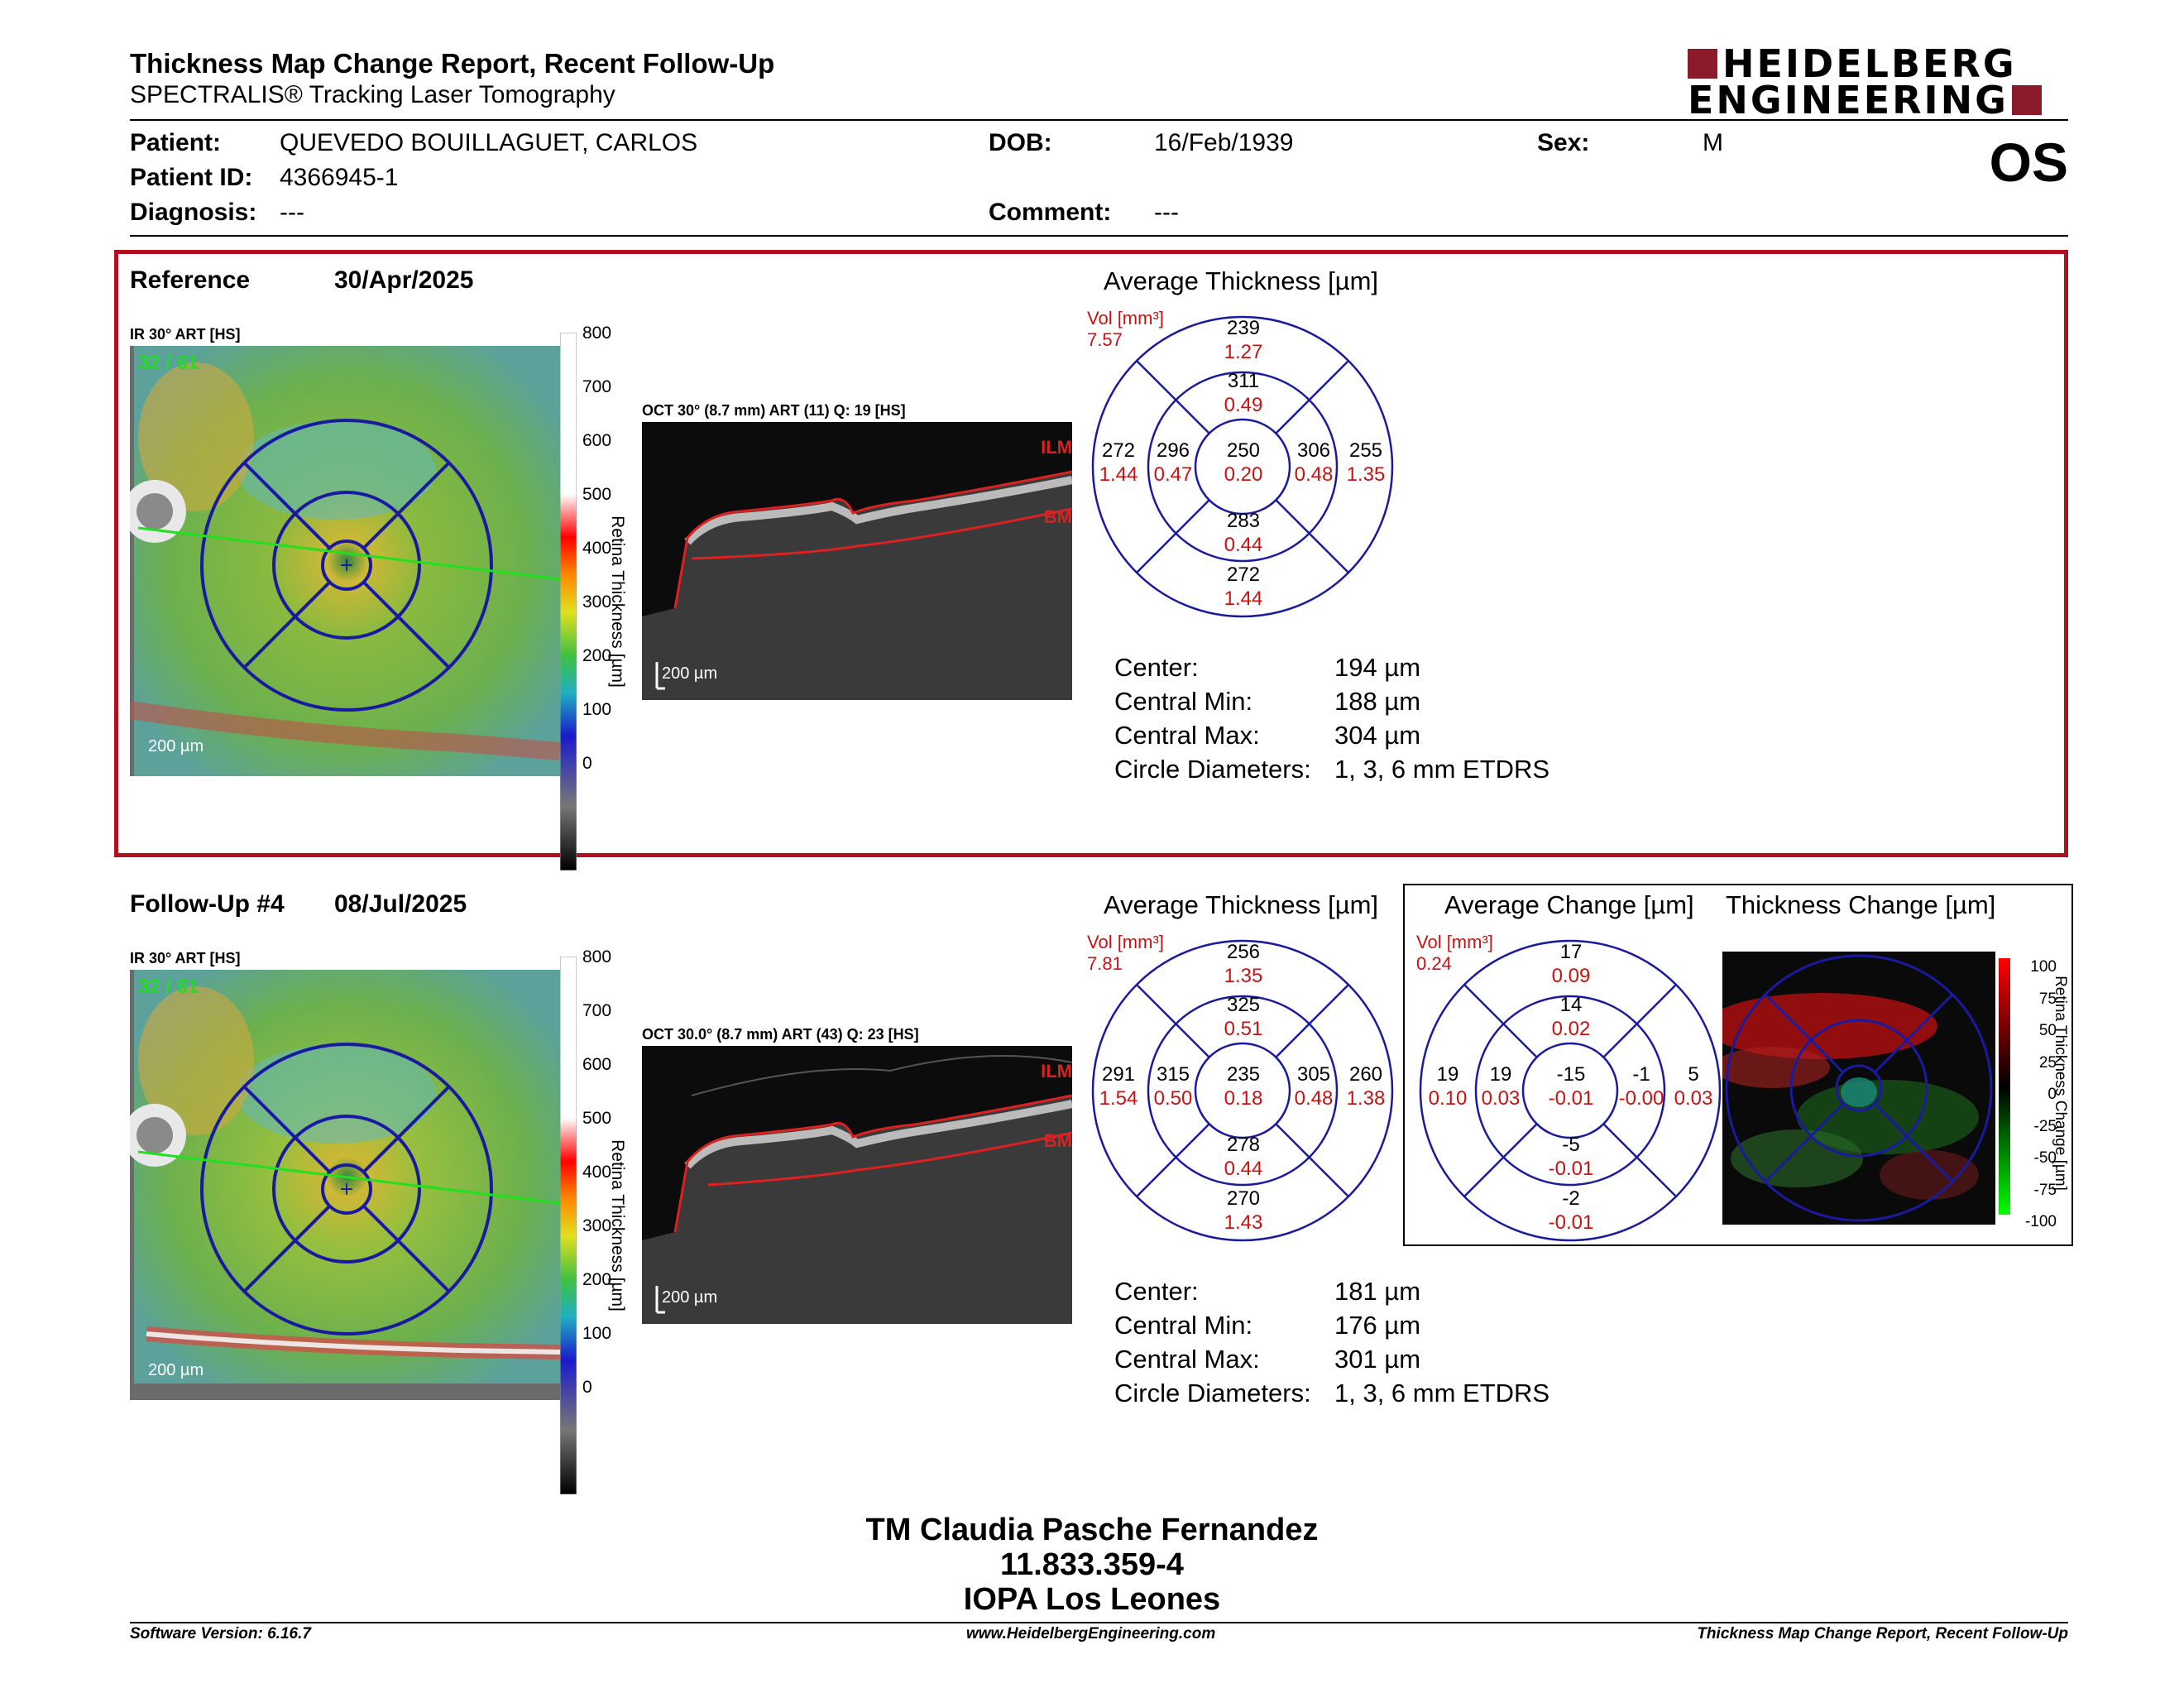  I want to click on sector-thickness: 296, so click(1173, 450).